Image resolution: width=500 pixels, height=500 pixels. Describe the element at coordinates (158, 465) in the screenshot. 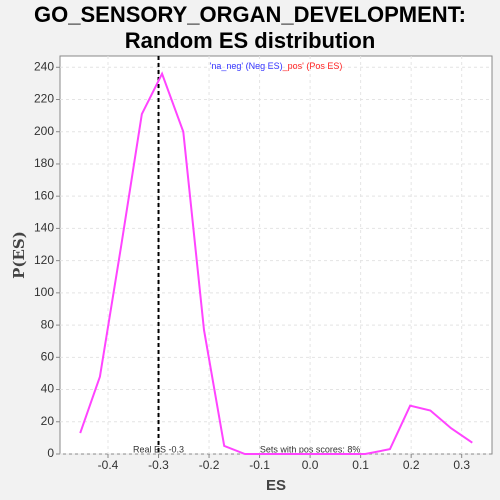

I see `x-tick-label: -0.3` at that location.